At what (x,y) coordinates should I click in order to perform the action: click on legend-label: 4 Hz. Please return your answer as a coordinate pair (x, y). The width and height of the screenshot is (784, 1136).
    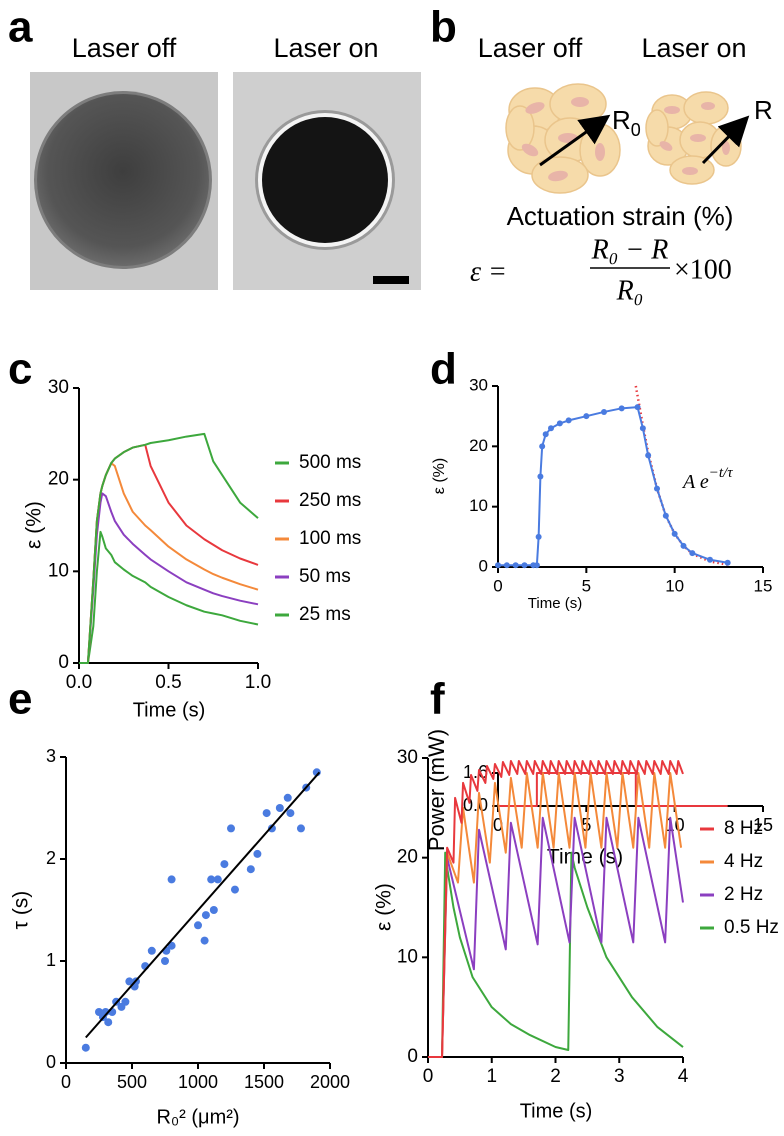
    Looking at the image, I should click on (743, 861).